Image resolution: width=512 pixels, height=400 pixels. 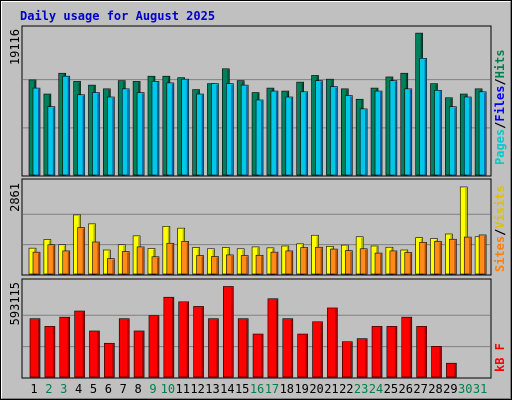 What do you see at coordinates (361, 389) in the screenshot?
I see `day-label: 23` at bounding box center [361, 389].